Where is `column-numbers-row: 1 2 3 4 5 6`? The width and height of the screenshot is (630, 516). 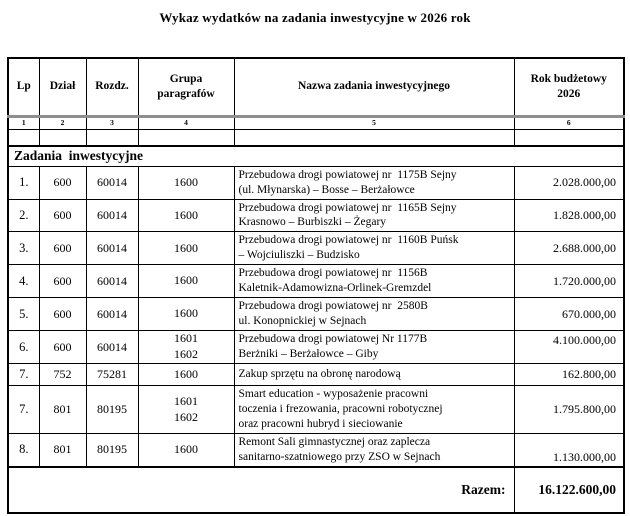 column-numbers-row: 1 2 3 4 5 6 is located at coordinates (316, 122).